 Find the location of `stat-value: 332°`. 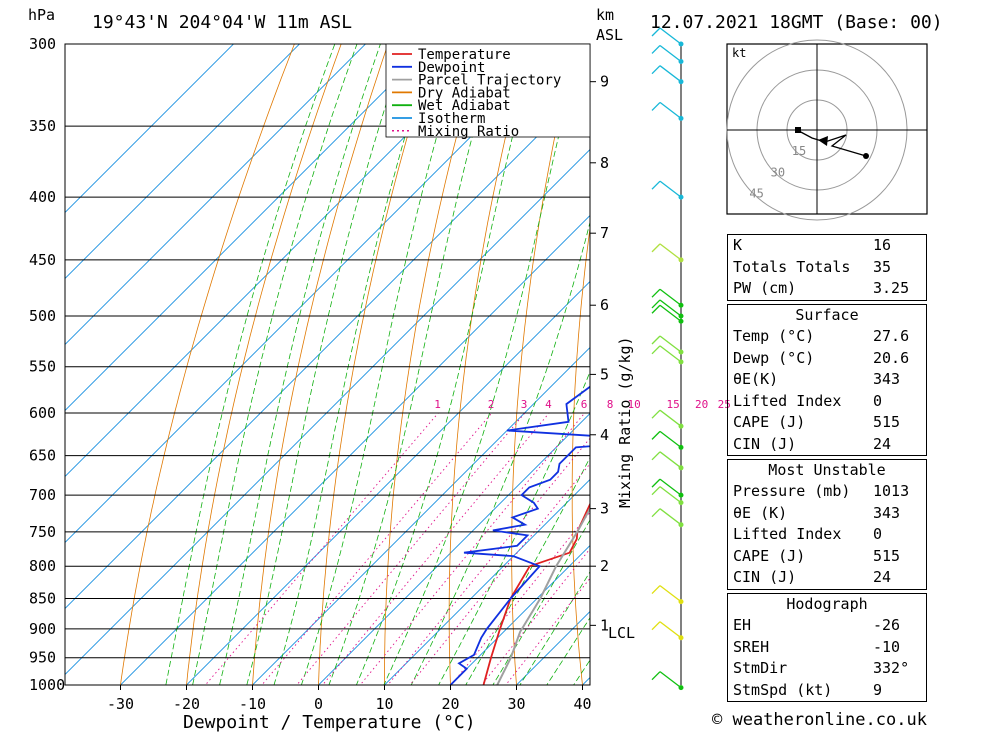

stat-value: 332° is located at coordinates (891, 668).